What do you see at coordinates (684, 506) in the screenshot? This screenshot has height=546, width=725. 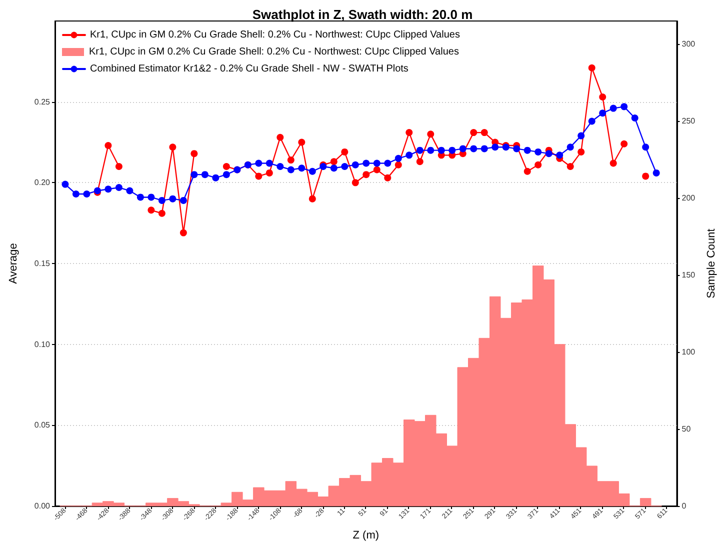 I see `y2-tick-label: 0` at bounding box center [684, 506].